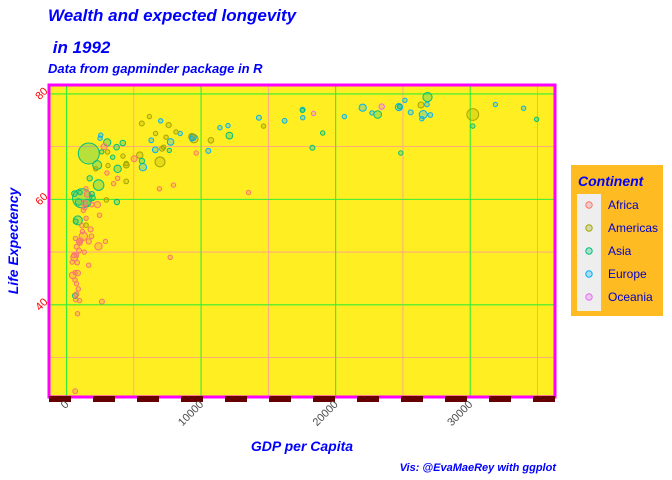 This screenshot has width=672, height=480. What do you see at coordinates (302, 446) in the screenshot?
I see `x-axis-title: GDP per Capita` at bounding box center [302, 446].